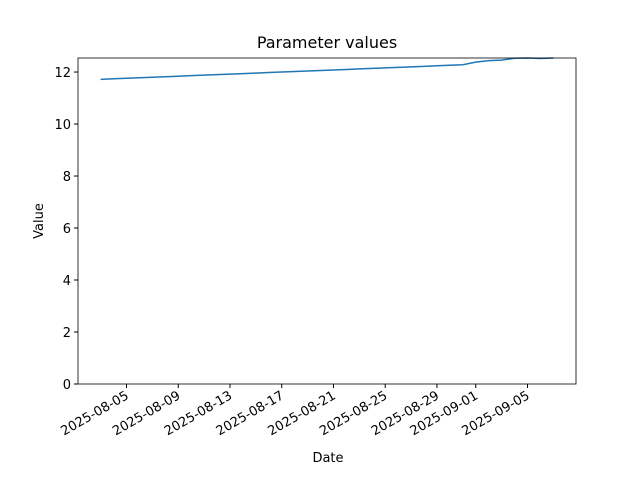 This screenshot has height=480, width=640. I want to click on x-axis-label: Date, so click(327, 458).